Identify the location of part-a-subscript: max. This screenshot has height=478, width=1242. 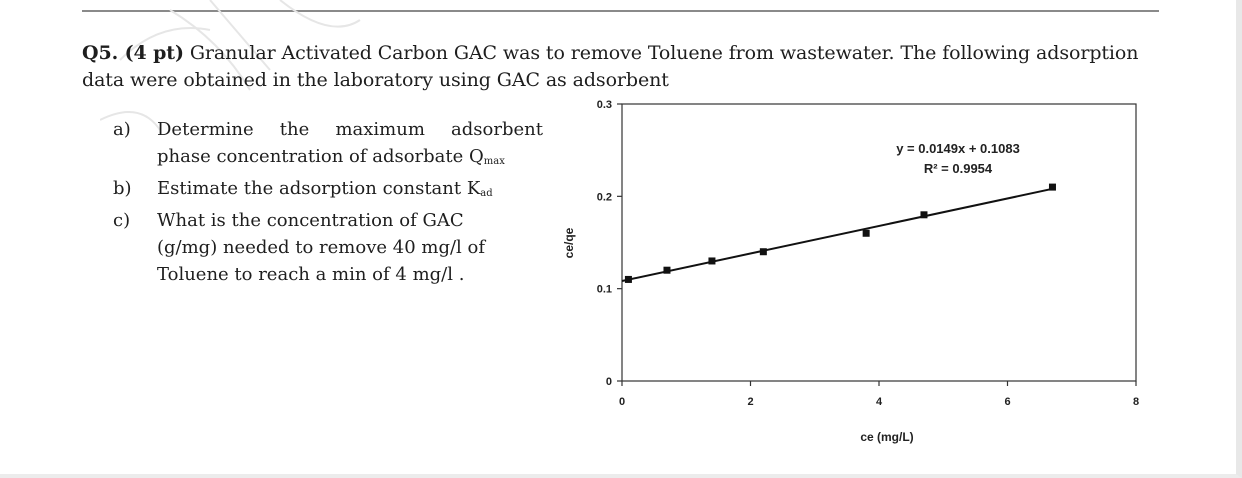
(494, 161).